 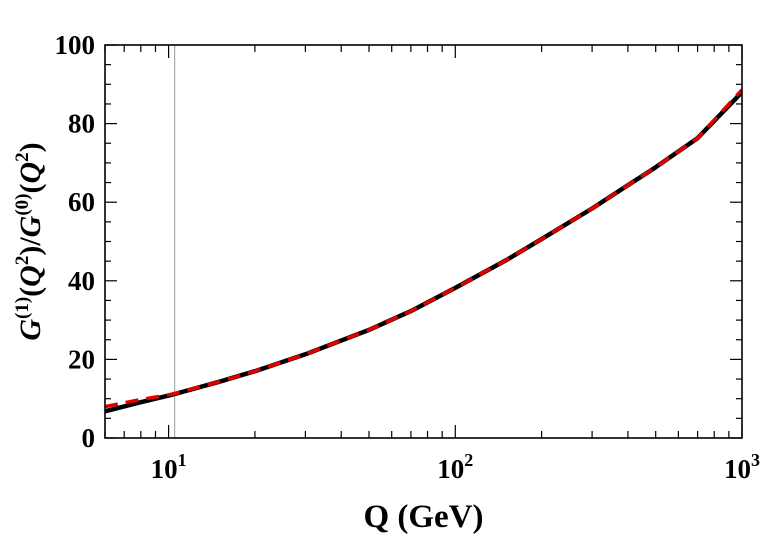 I want to click on y-axis-title: G(1)(Q2)/G(0)(Q2), so click(x=29, y=241).